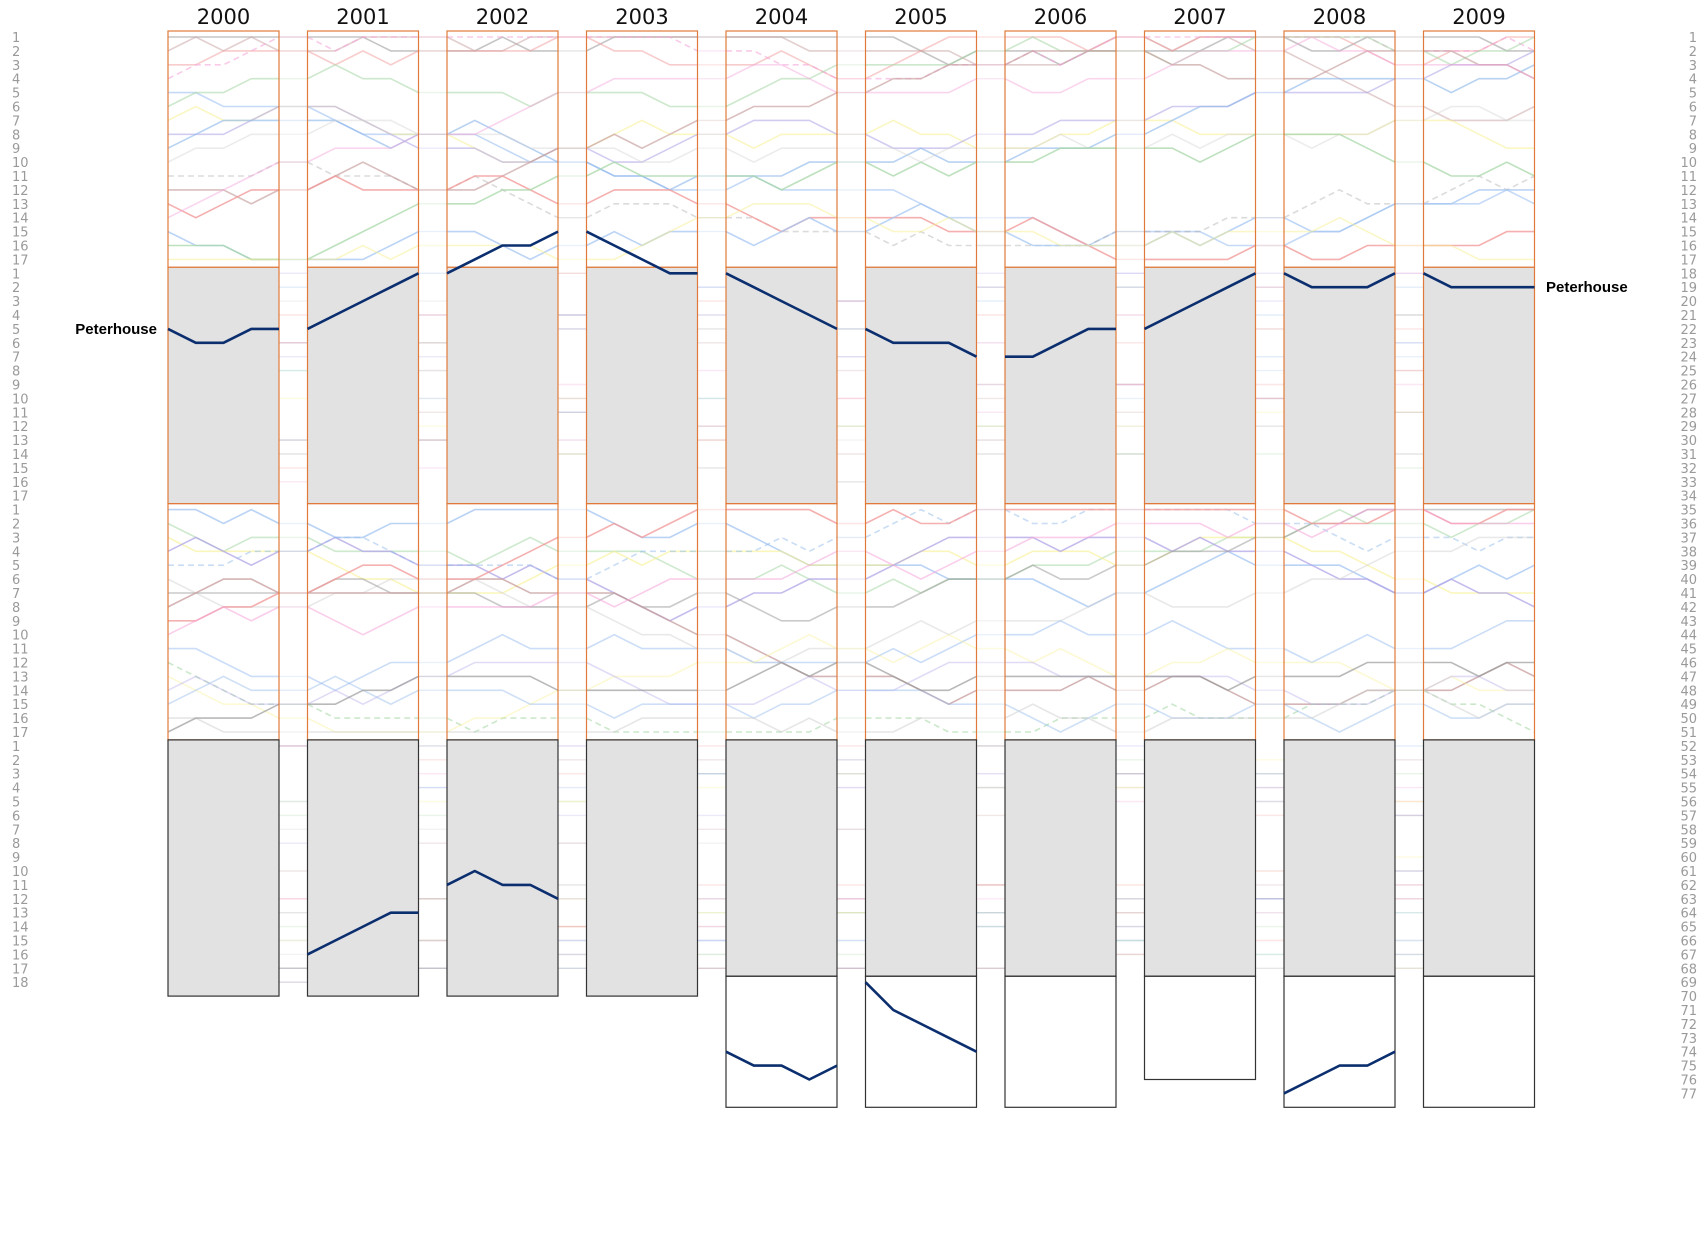 The image size is (1704, 1260). Describe the element at coordinates (16, 274) in the screenshot. I see `left-position-label: 1` at that location.